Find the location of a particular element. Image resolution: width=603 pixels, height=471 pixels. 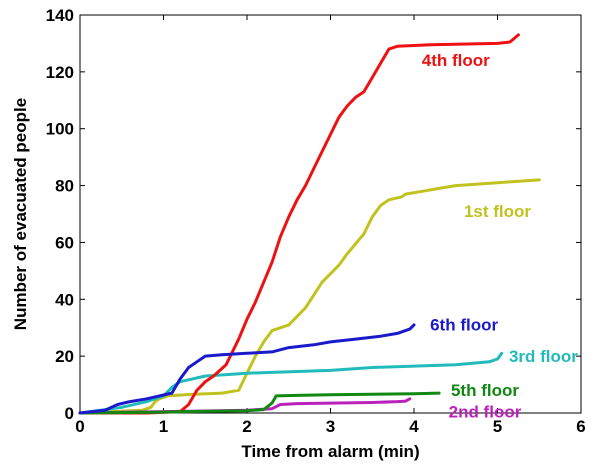

x-tick-label: 2 is located at coordinates (246, 426).